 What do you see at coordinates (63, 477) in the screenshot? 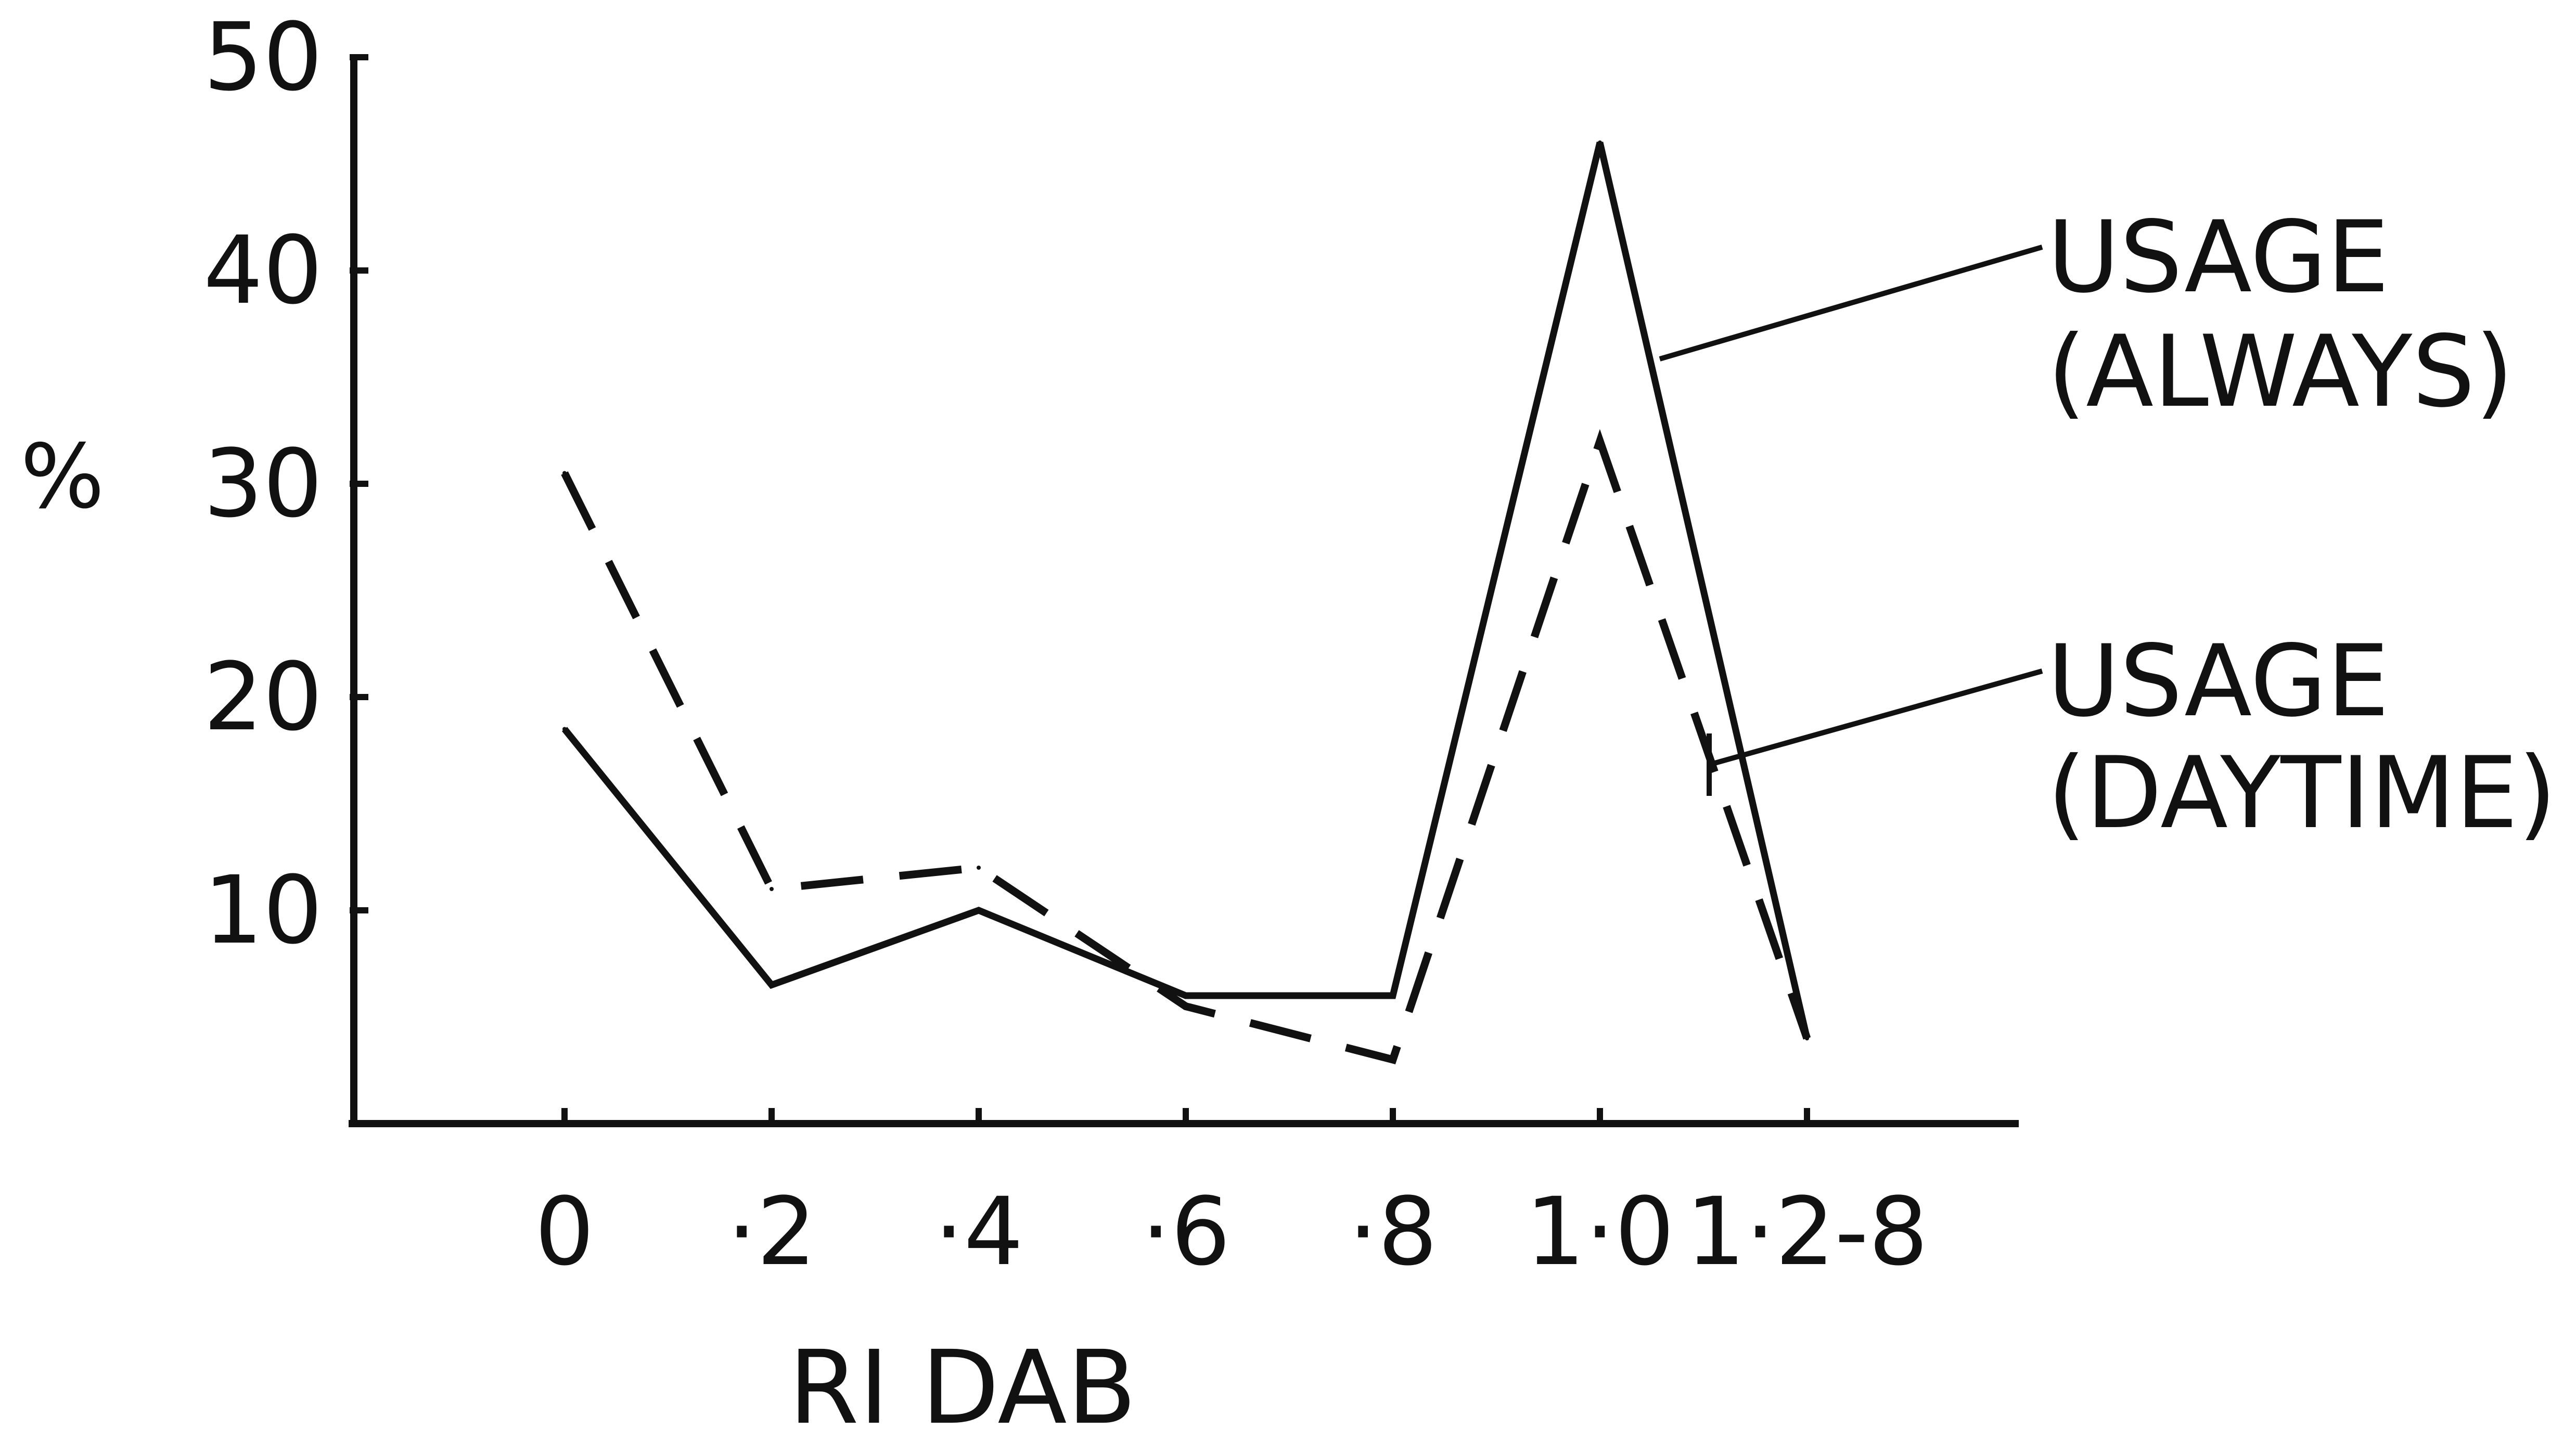
I see `y-axis-label: %` at bounding box center [63, 477].